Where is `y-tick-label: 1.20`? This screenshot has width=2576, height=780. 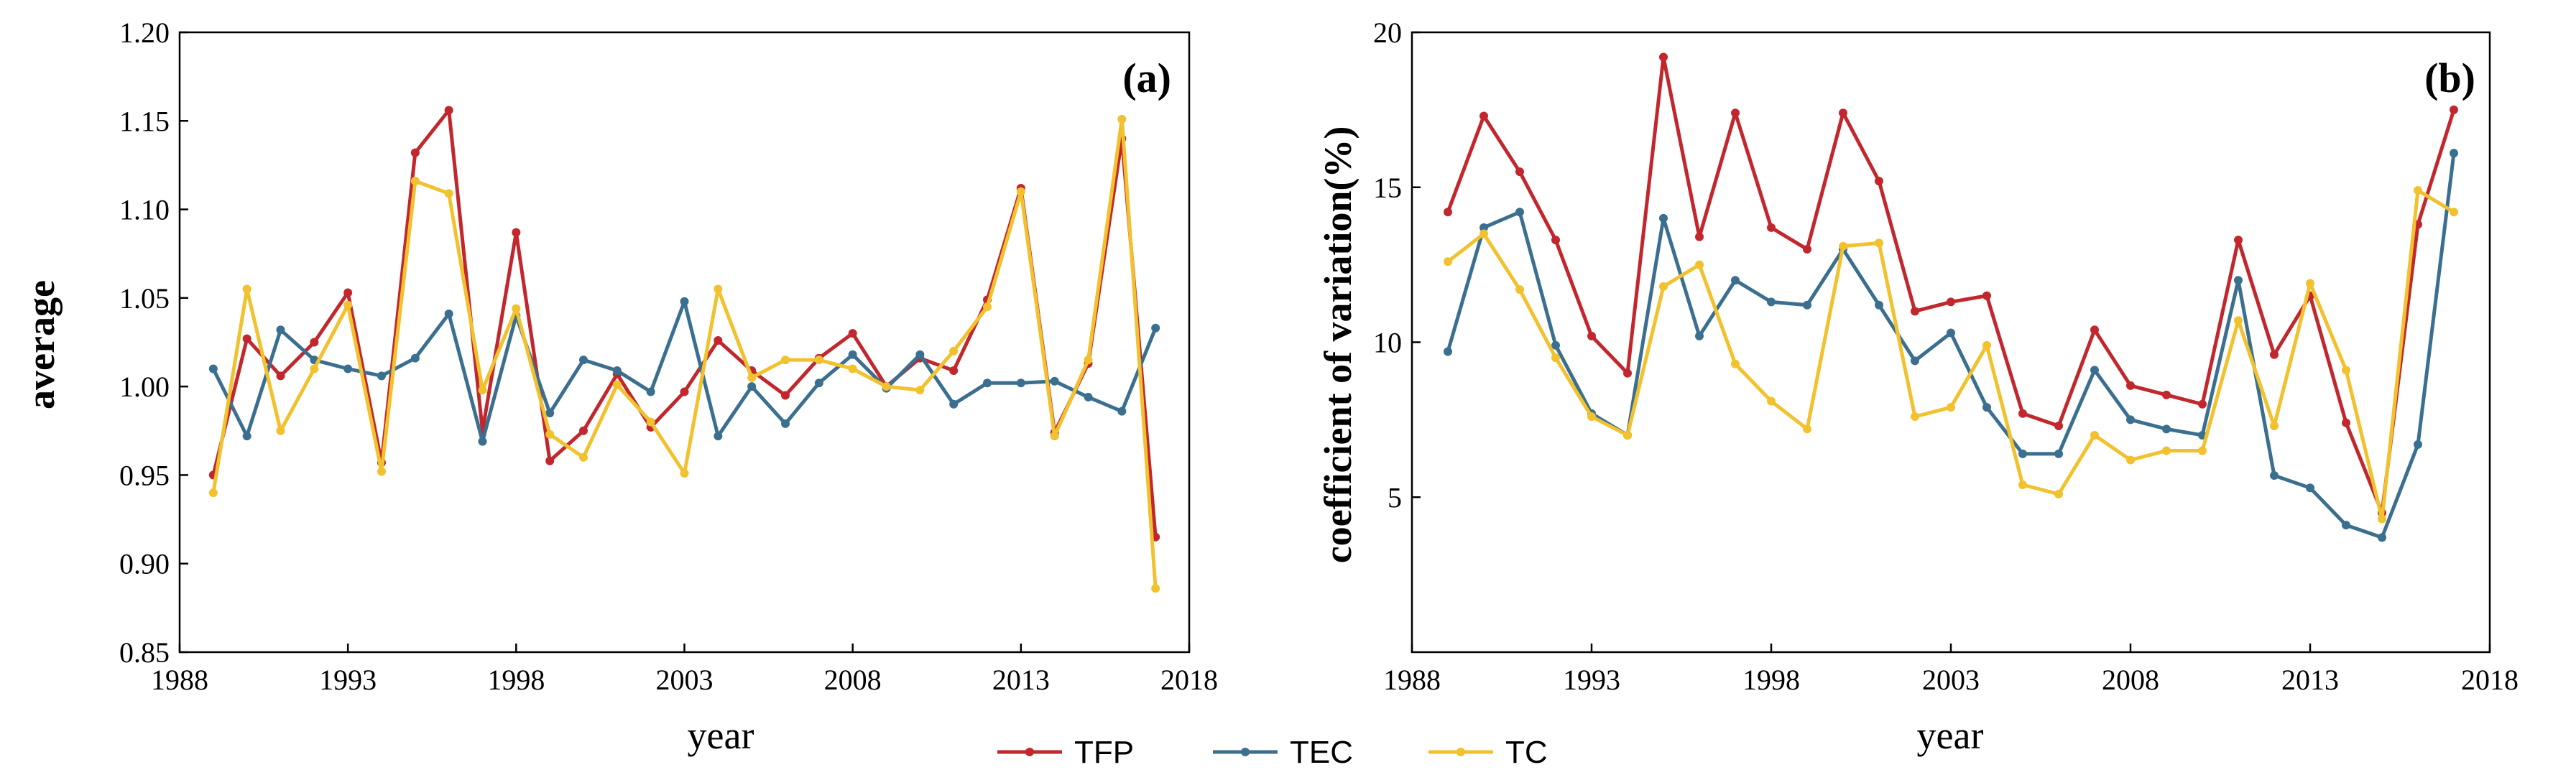
y-tick-label: 1.20 is located at coordinates (144, 33).